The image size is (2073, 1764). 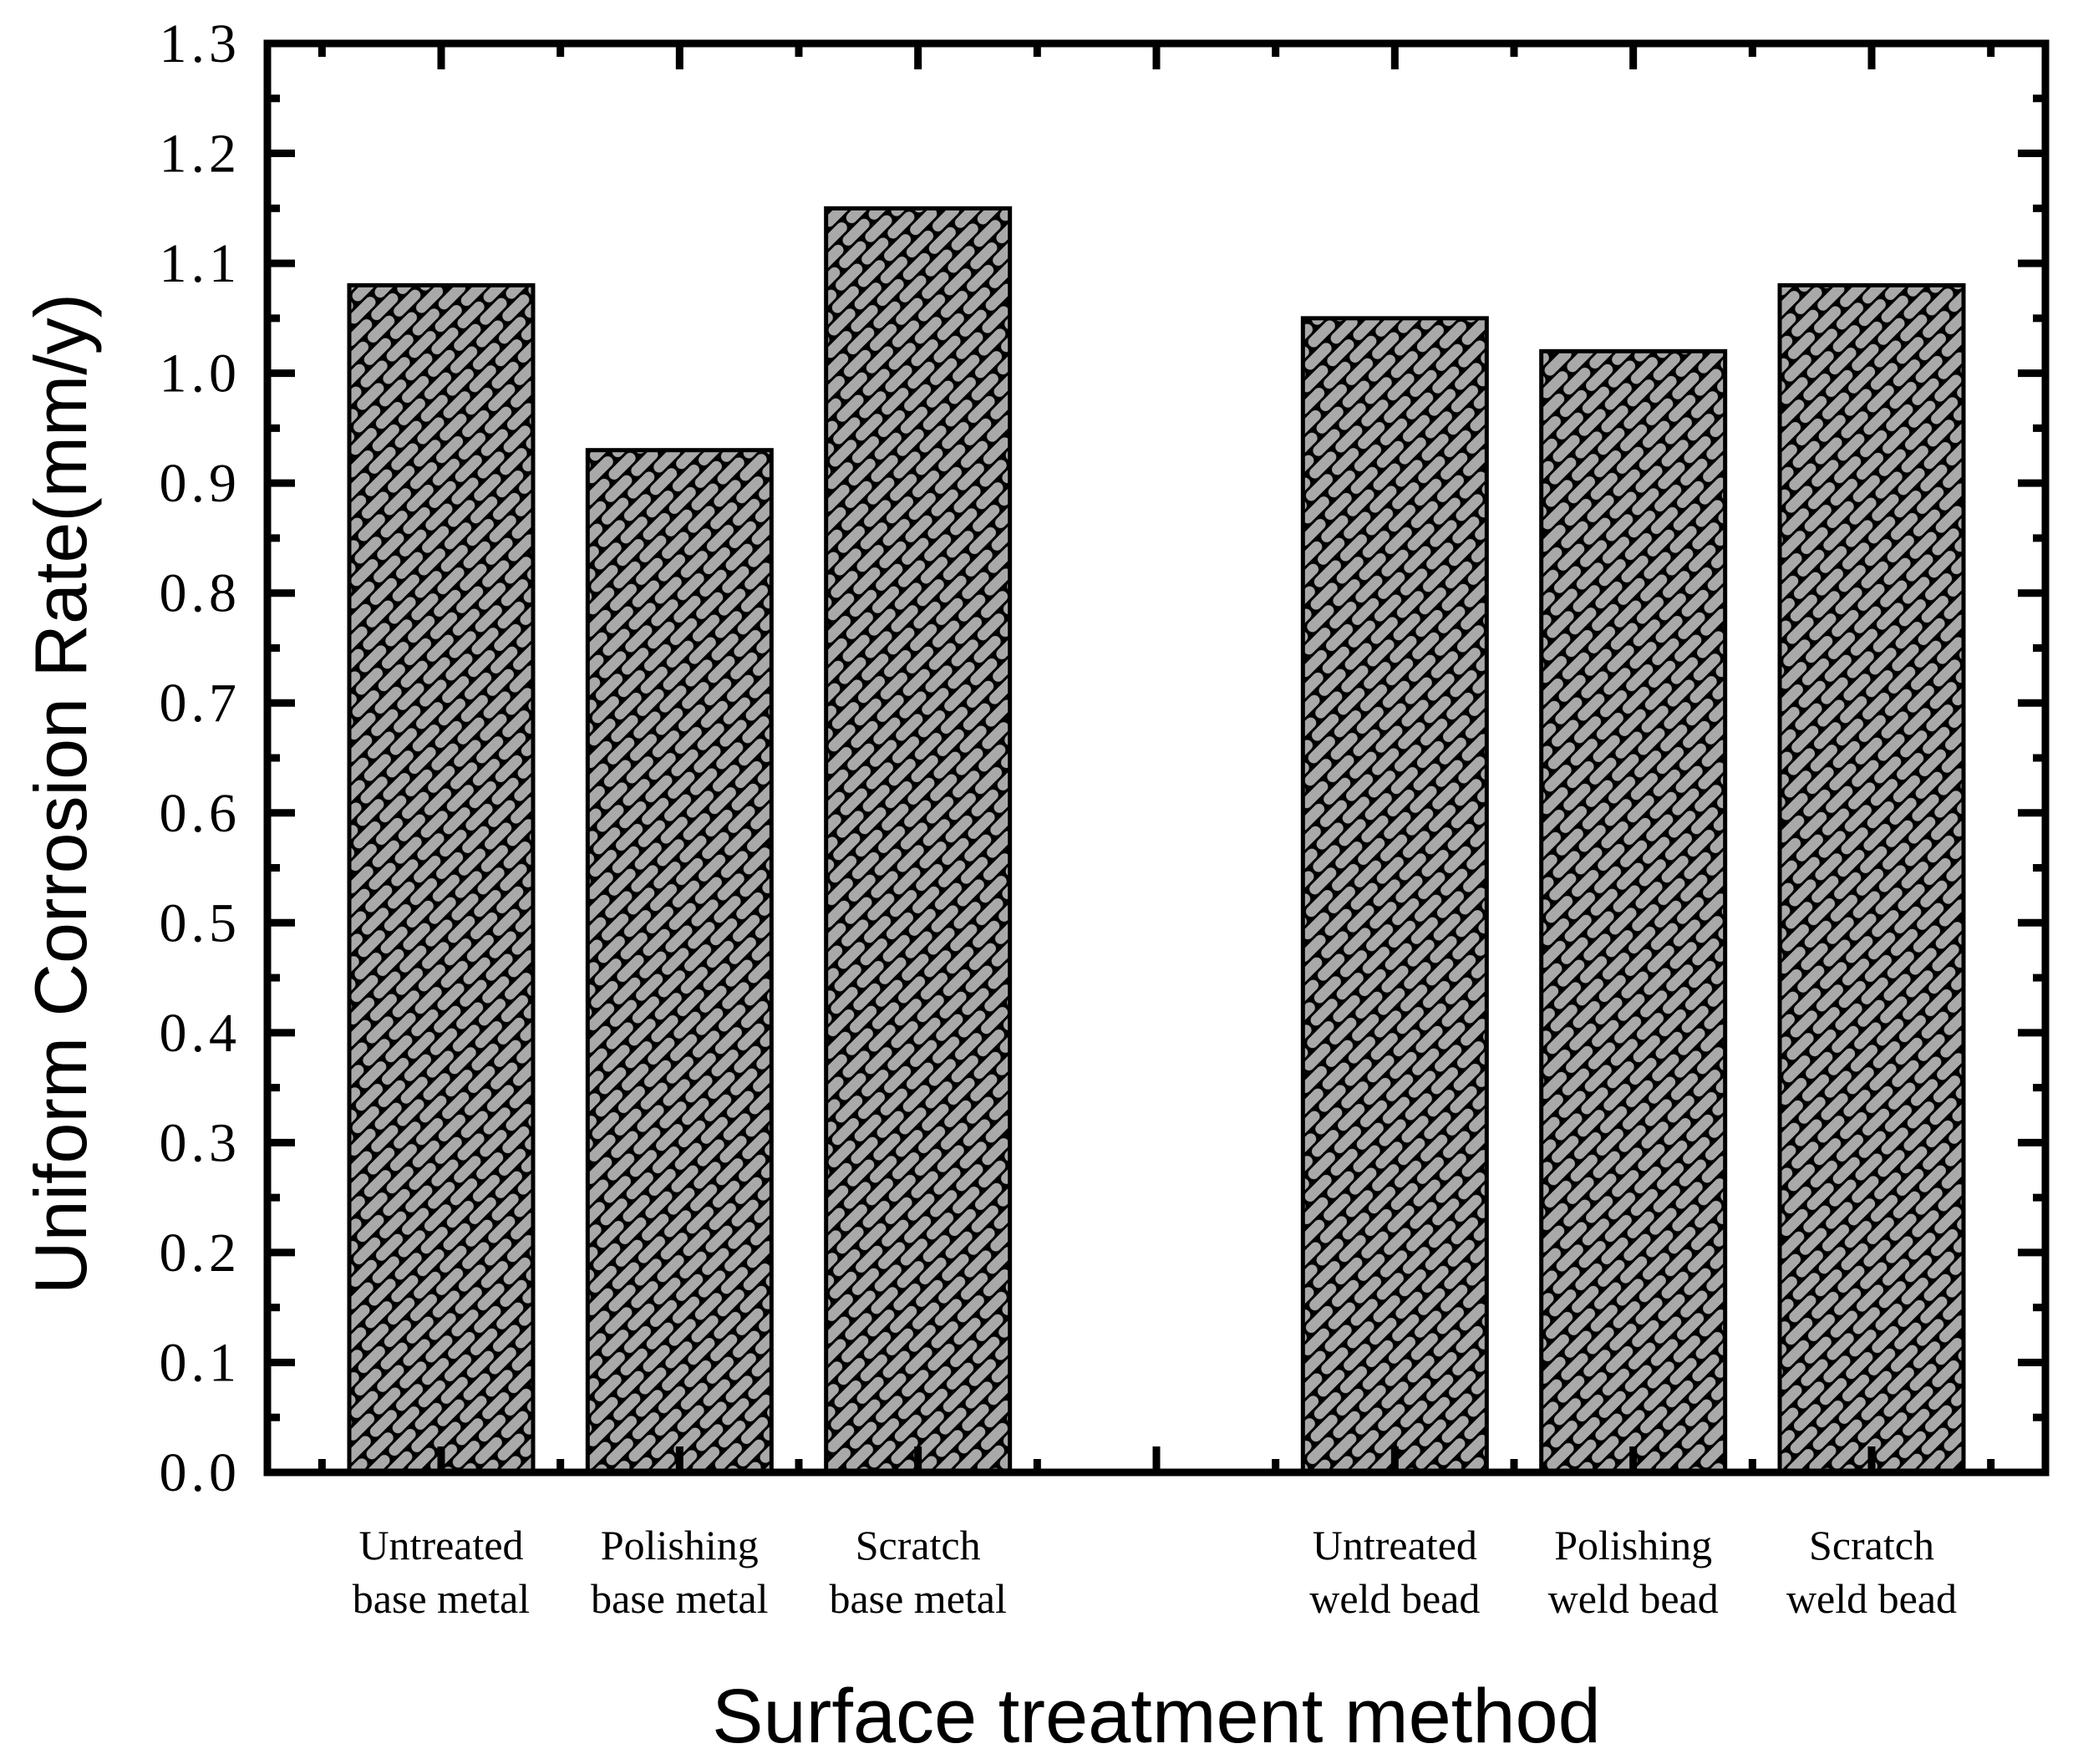 I want to click on y-tick-label: 1.0, so click(x=201, y=373).